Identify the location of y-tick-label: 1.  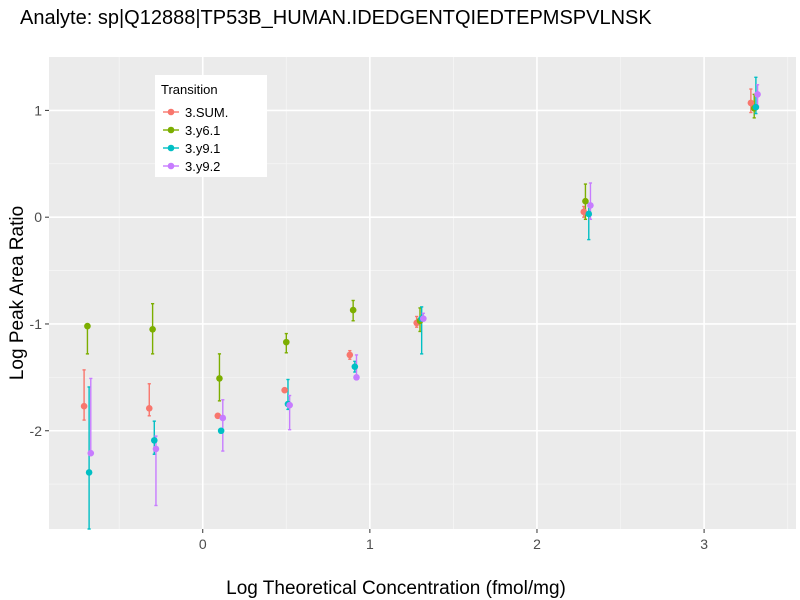
(38, 110).